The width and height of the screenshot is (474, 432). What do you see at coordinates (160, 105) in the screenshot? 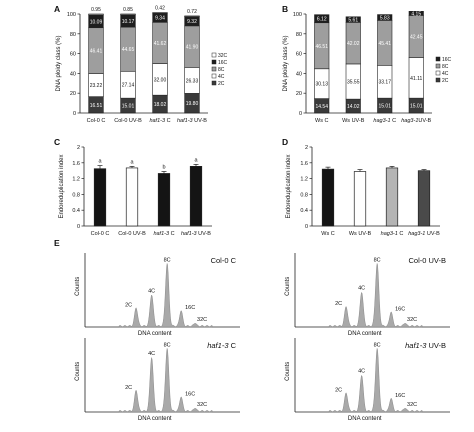
I see `data-label: 18.02` at bounding box center [160, 105].